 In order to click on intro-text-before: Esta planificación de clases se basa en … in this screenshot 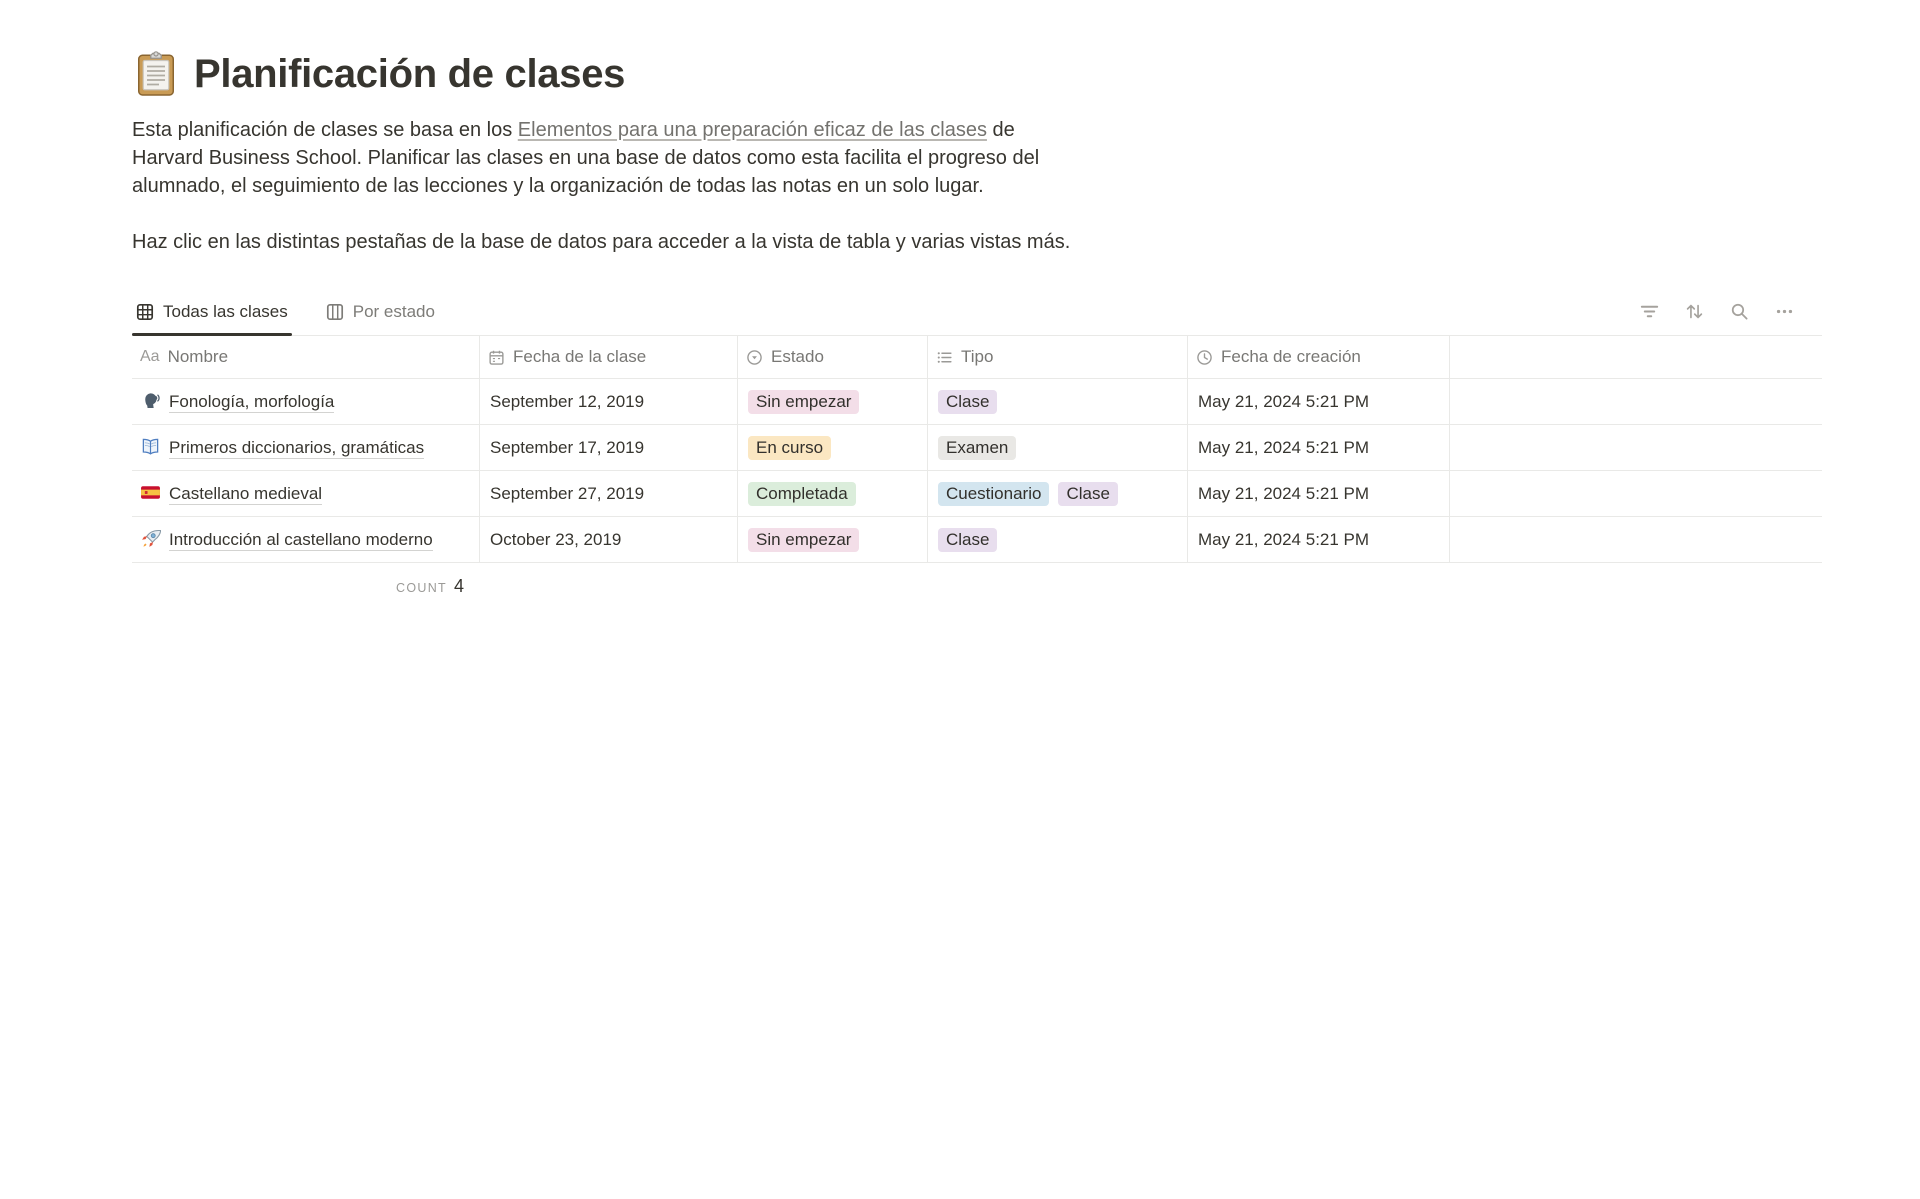, I will do `click(325, 130)`.